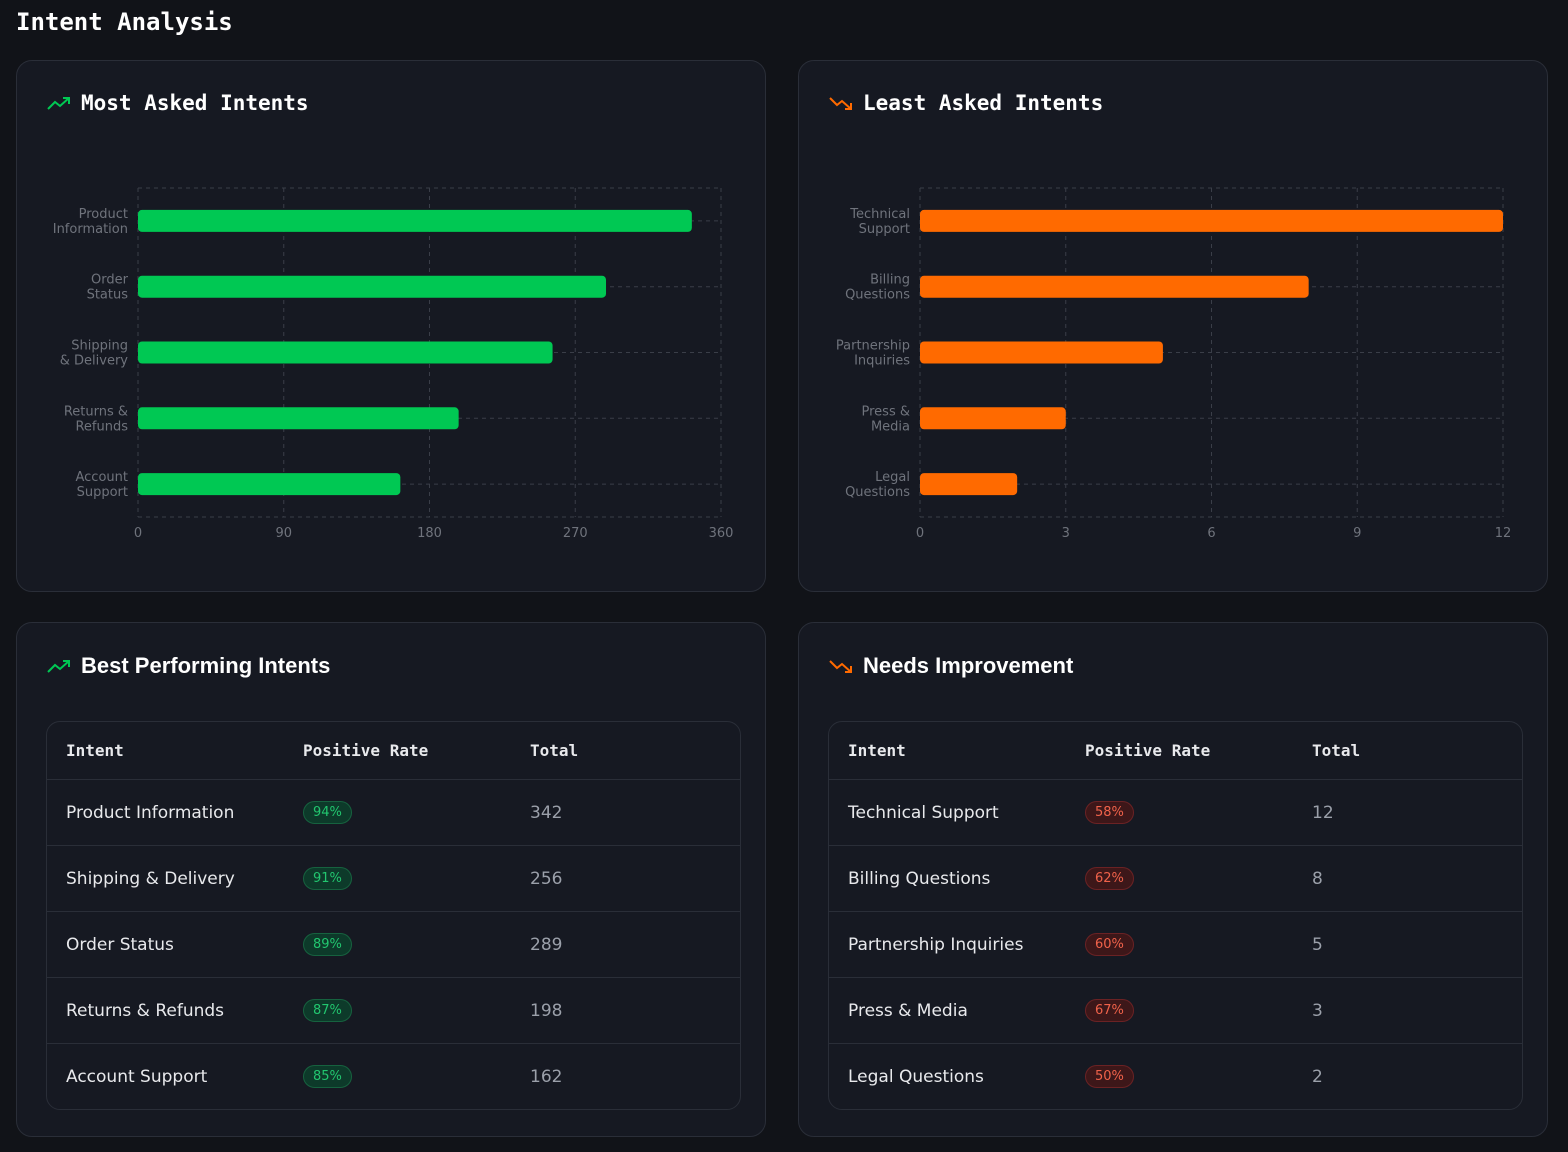 This screenshot has height=1152, width=1568. I want to click on category-label: Account Support, so click(102, 485).